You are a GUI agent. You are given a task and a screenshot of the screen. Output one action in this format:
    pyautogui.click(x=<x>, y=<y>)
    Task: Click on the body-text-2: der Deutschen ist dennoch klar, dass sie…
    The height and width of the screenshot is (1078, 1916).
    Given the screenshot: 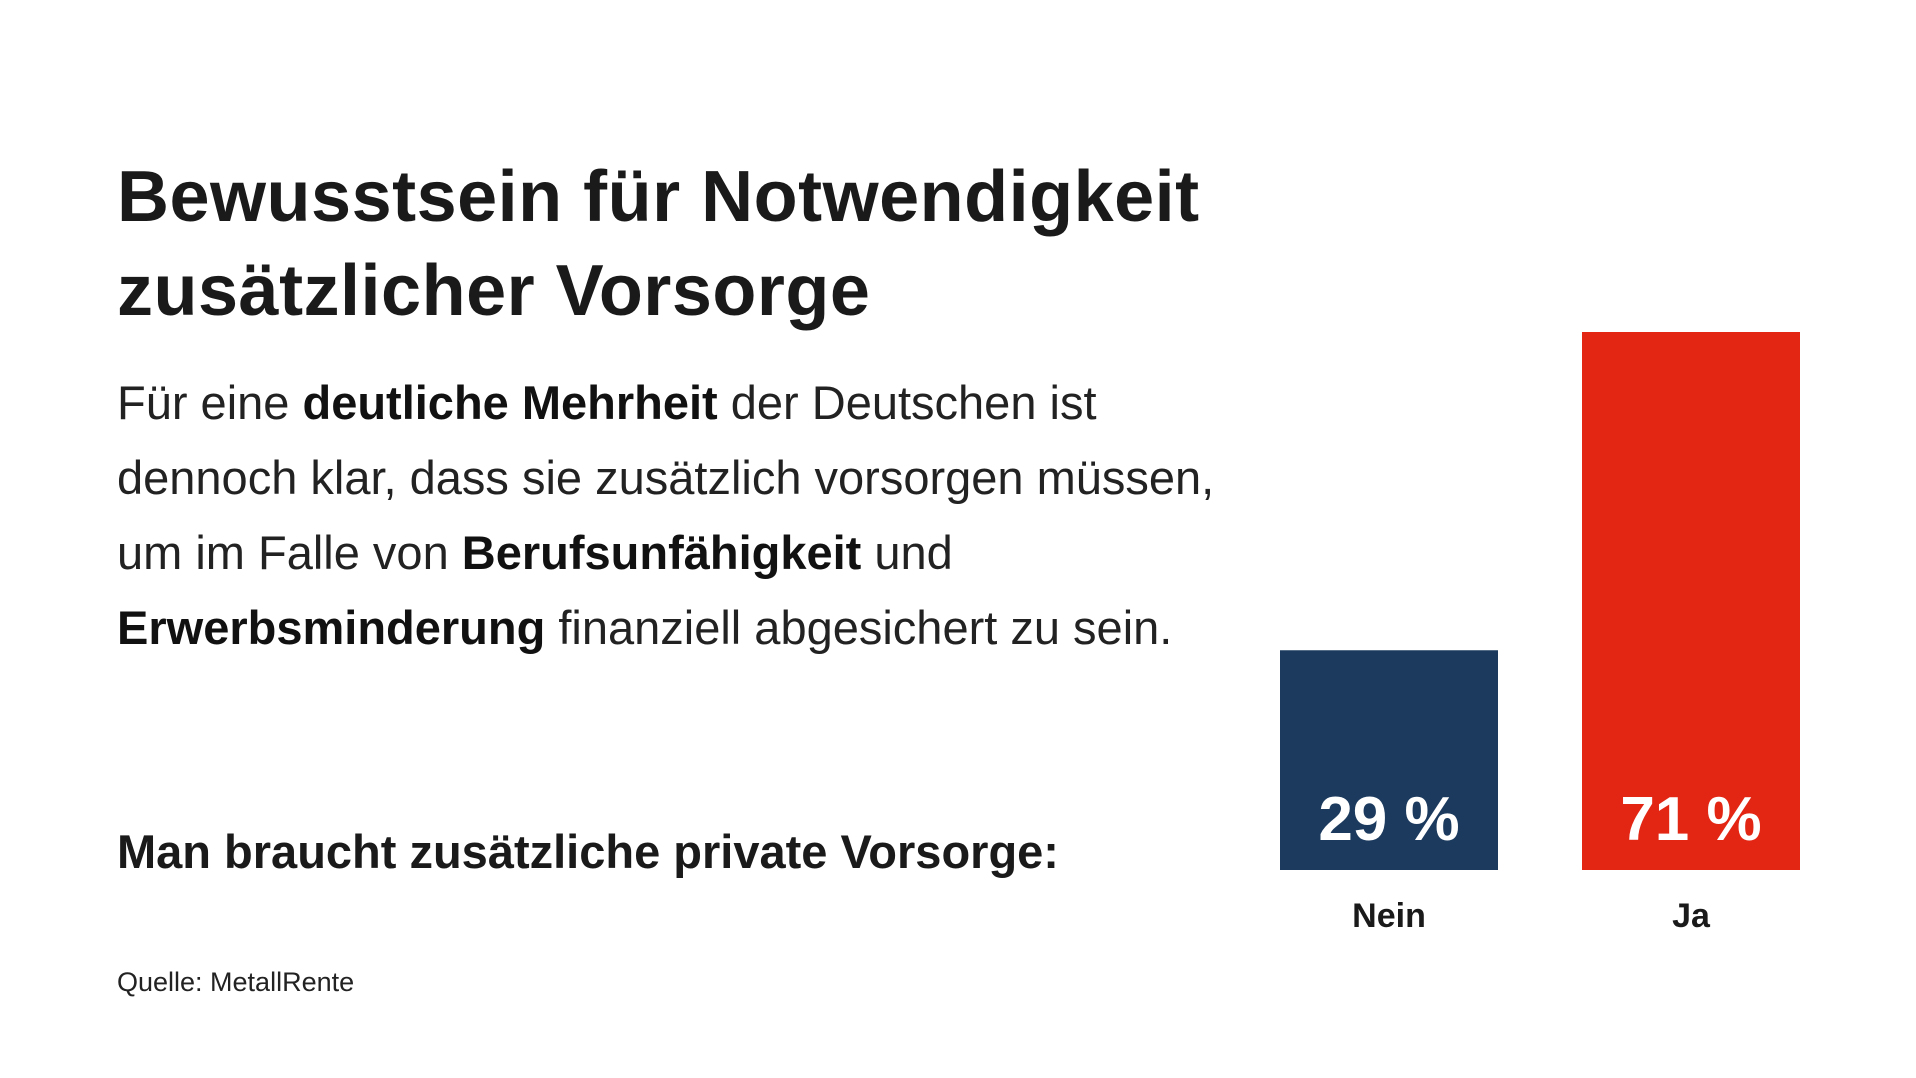 What is the action you would take?
    pyautogui.click(x=666, y=477)
    